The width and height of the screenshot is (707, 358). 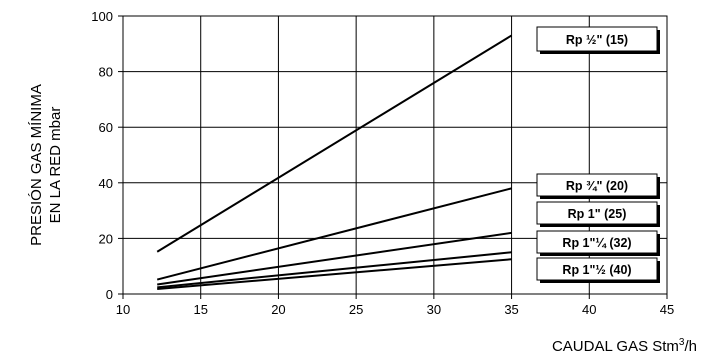 I want to click on legend-label: Rp ½" (15), so click(x=597, y=40).